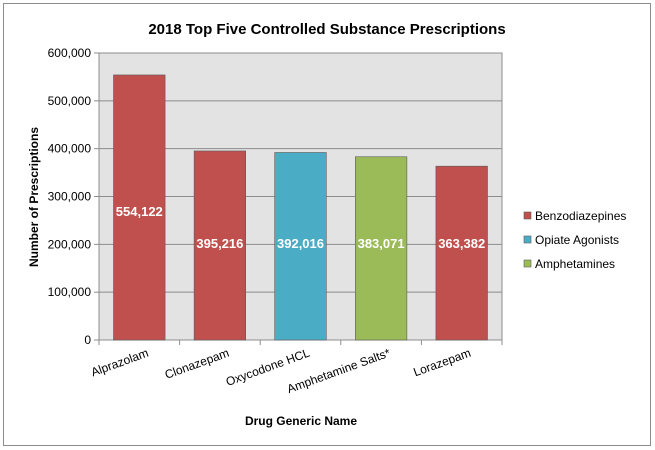  What do you see at coordinates (197, 364) in the screenshot?
I see `x-tick-label: Clonazepam` at bounding box center [197, 364].